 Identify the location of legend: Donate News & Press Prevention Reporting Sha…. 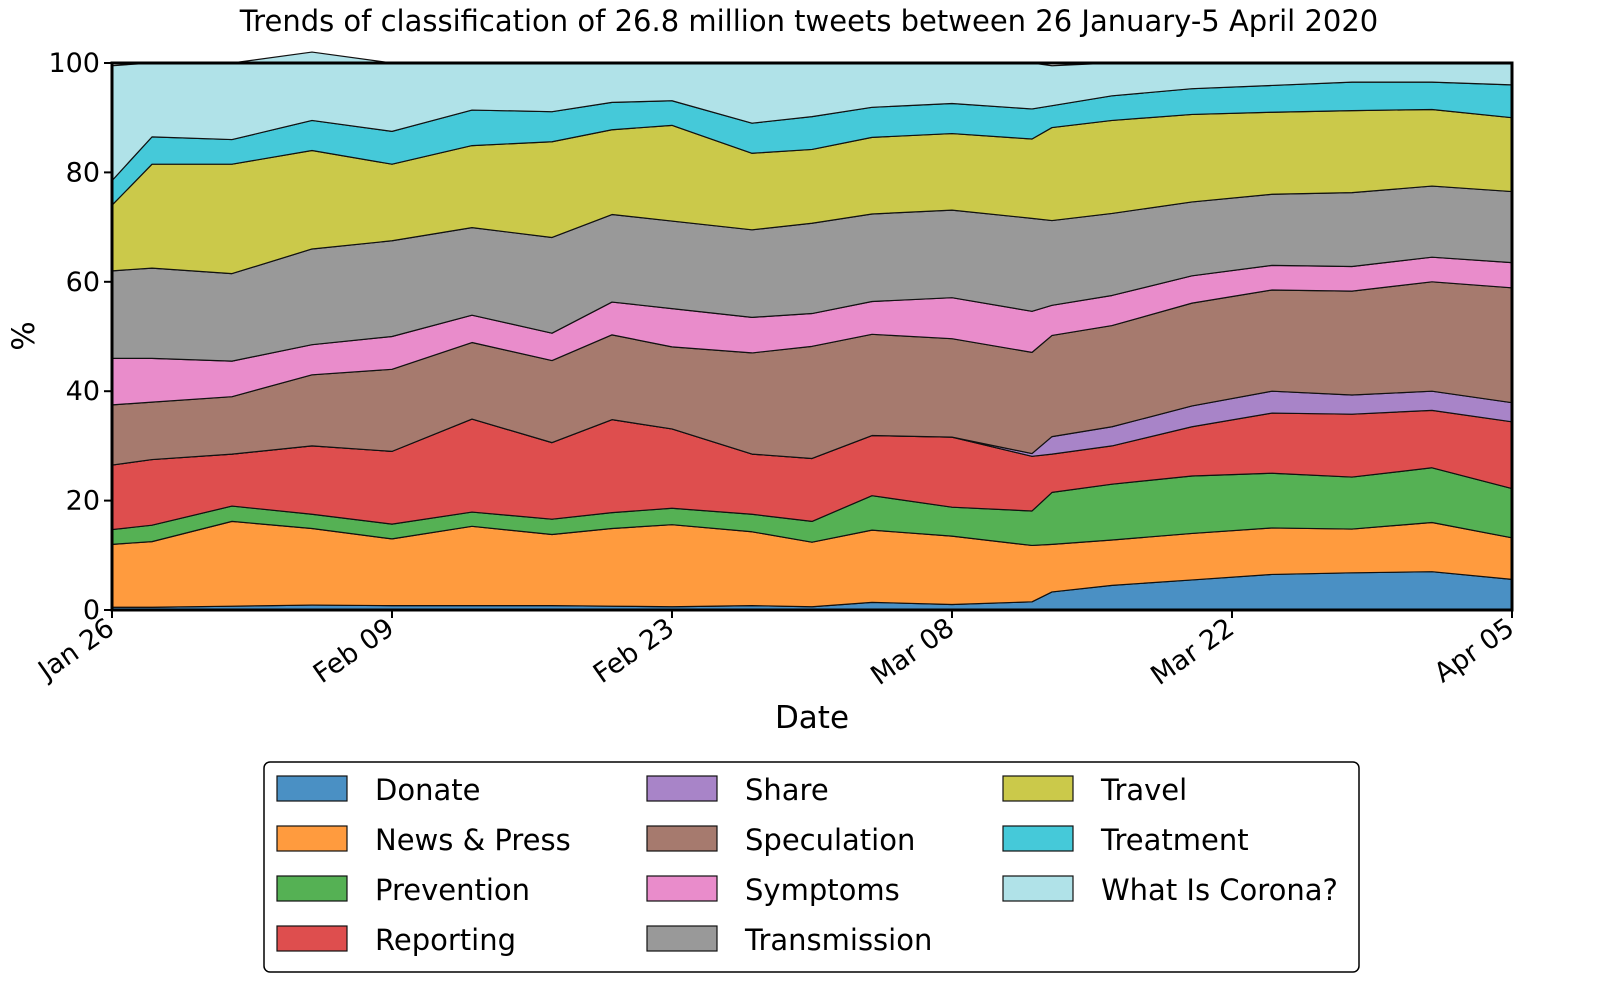
(811, 867).